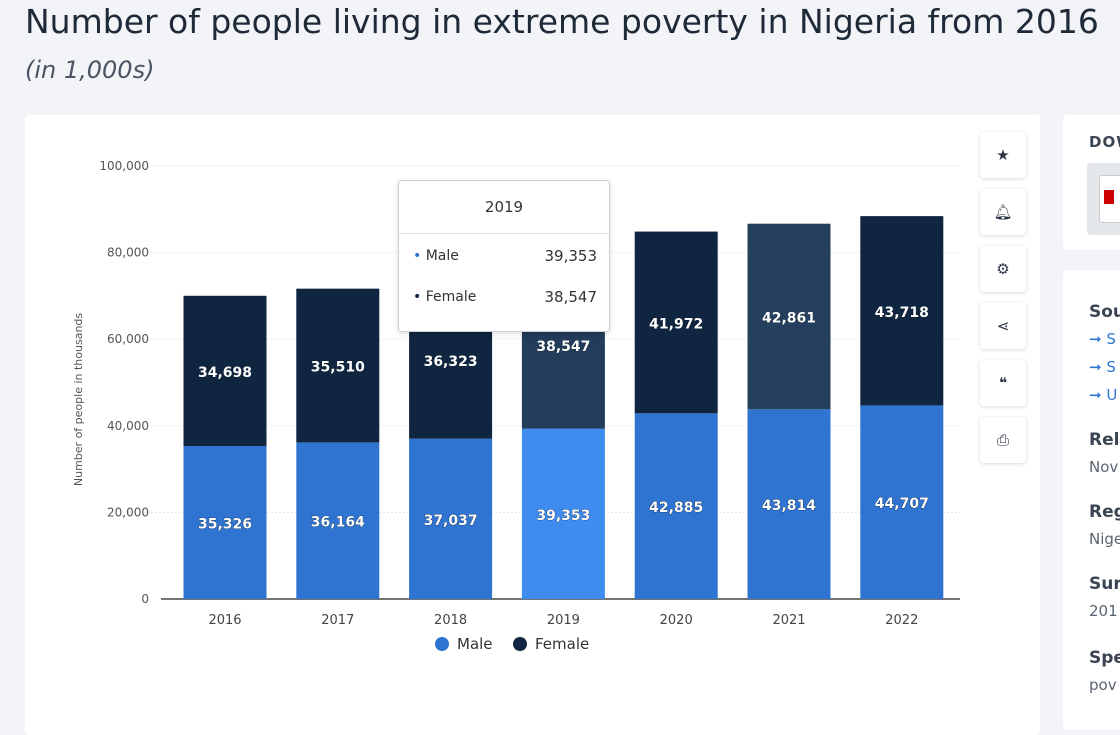 This screenshot has height=735, width=1120. I want to click on source-heading: Sou, so click(1104, 312).